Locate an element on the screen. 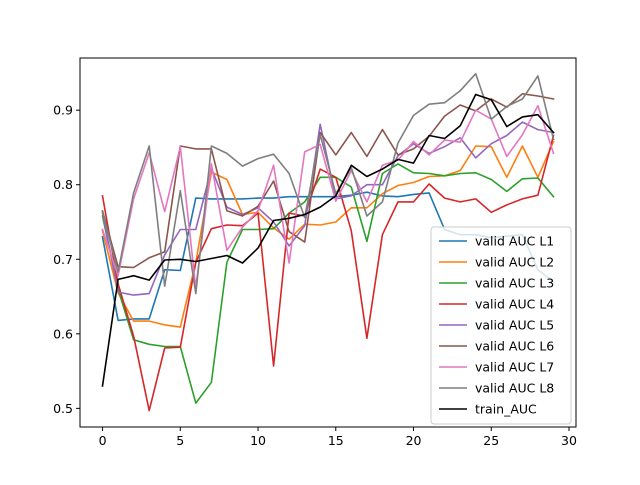 The image size is (640, 485). legend-label: valid AUC L7 is located at coordinates (514, 367).